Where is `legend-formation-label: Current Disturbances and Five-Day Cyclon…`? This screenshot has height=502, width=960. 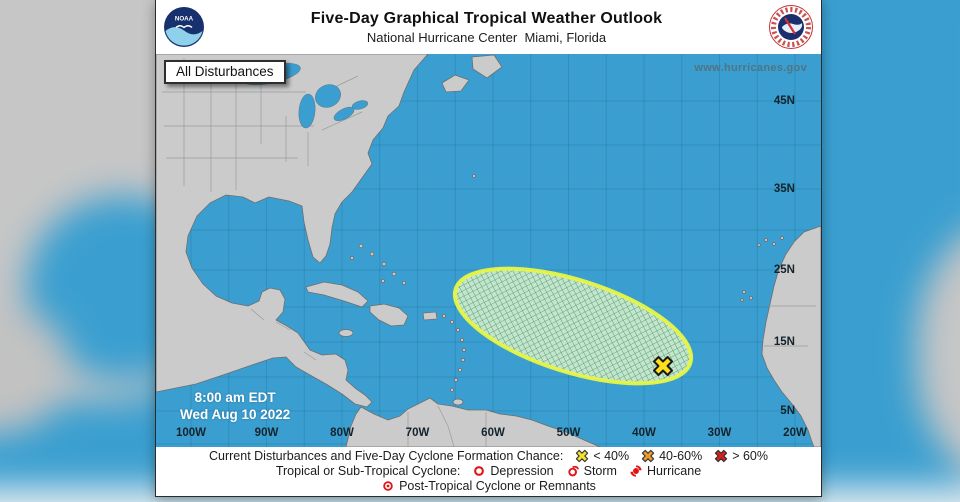 legend-formation-label: Current Disturbances and Five-Day Cyclon… is located at coordinates (386, 456).